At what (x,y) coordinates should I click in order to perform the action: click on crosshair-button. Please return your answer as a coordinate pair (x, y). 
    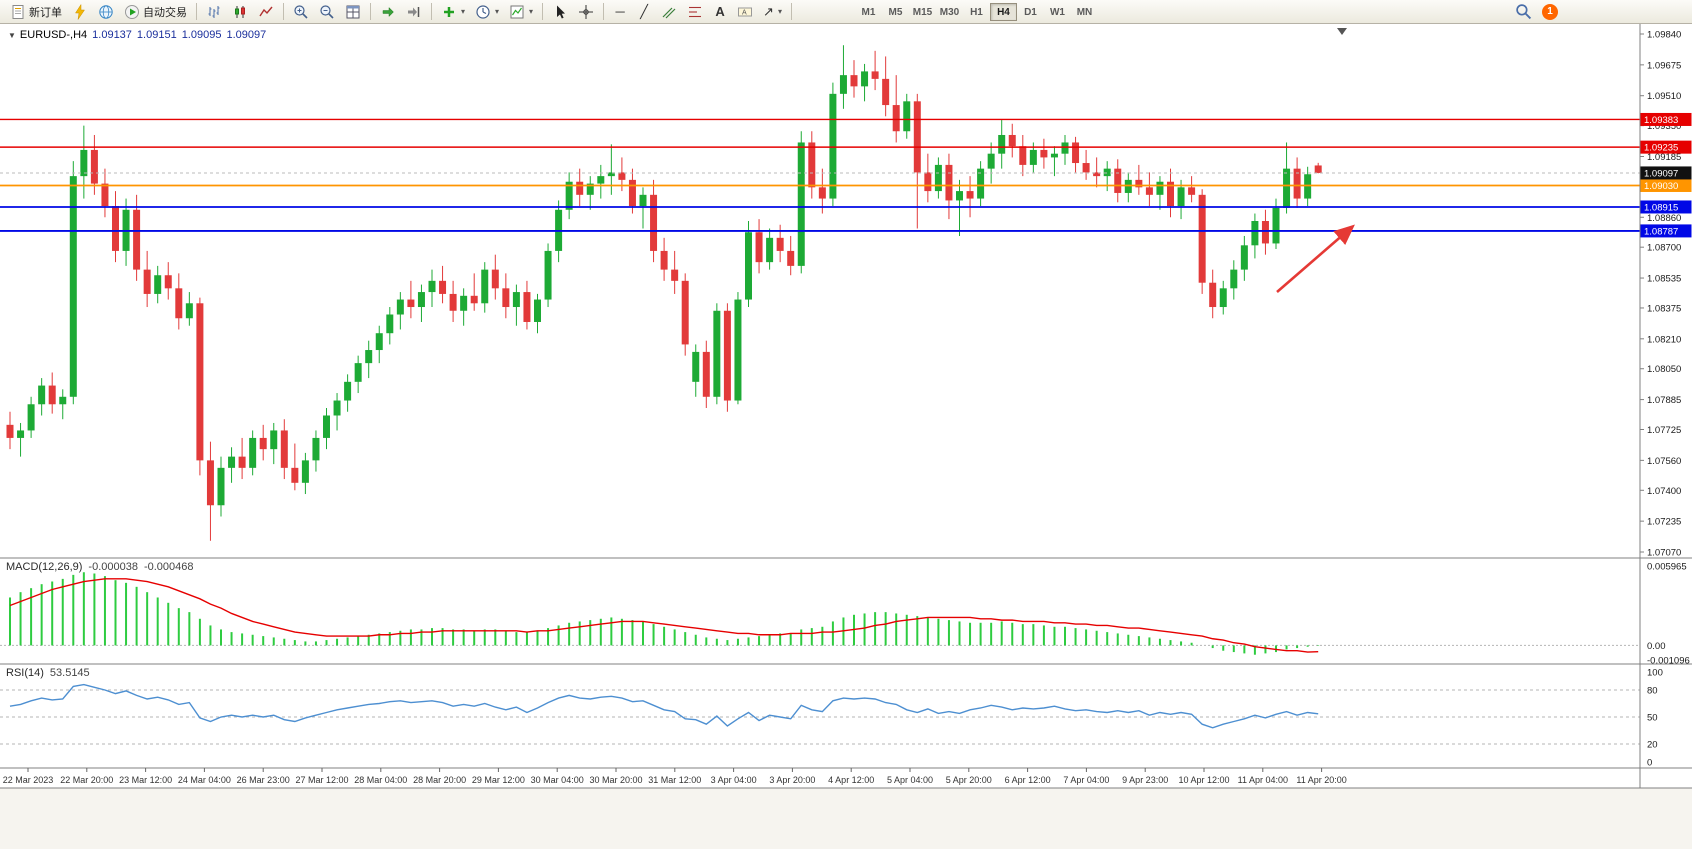
    Looking at the image, I should click on (586, 12).